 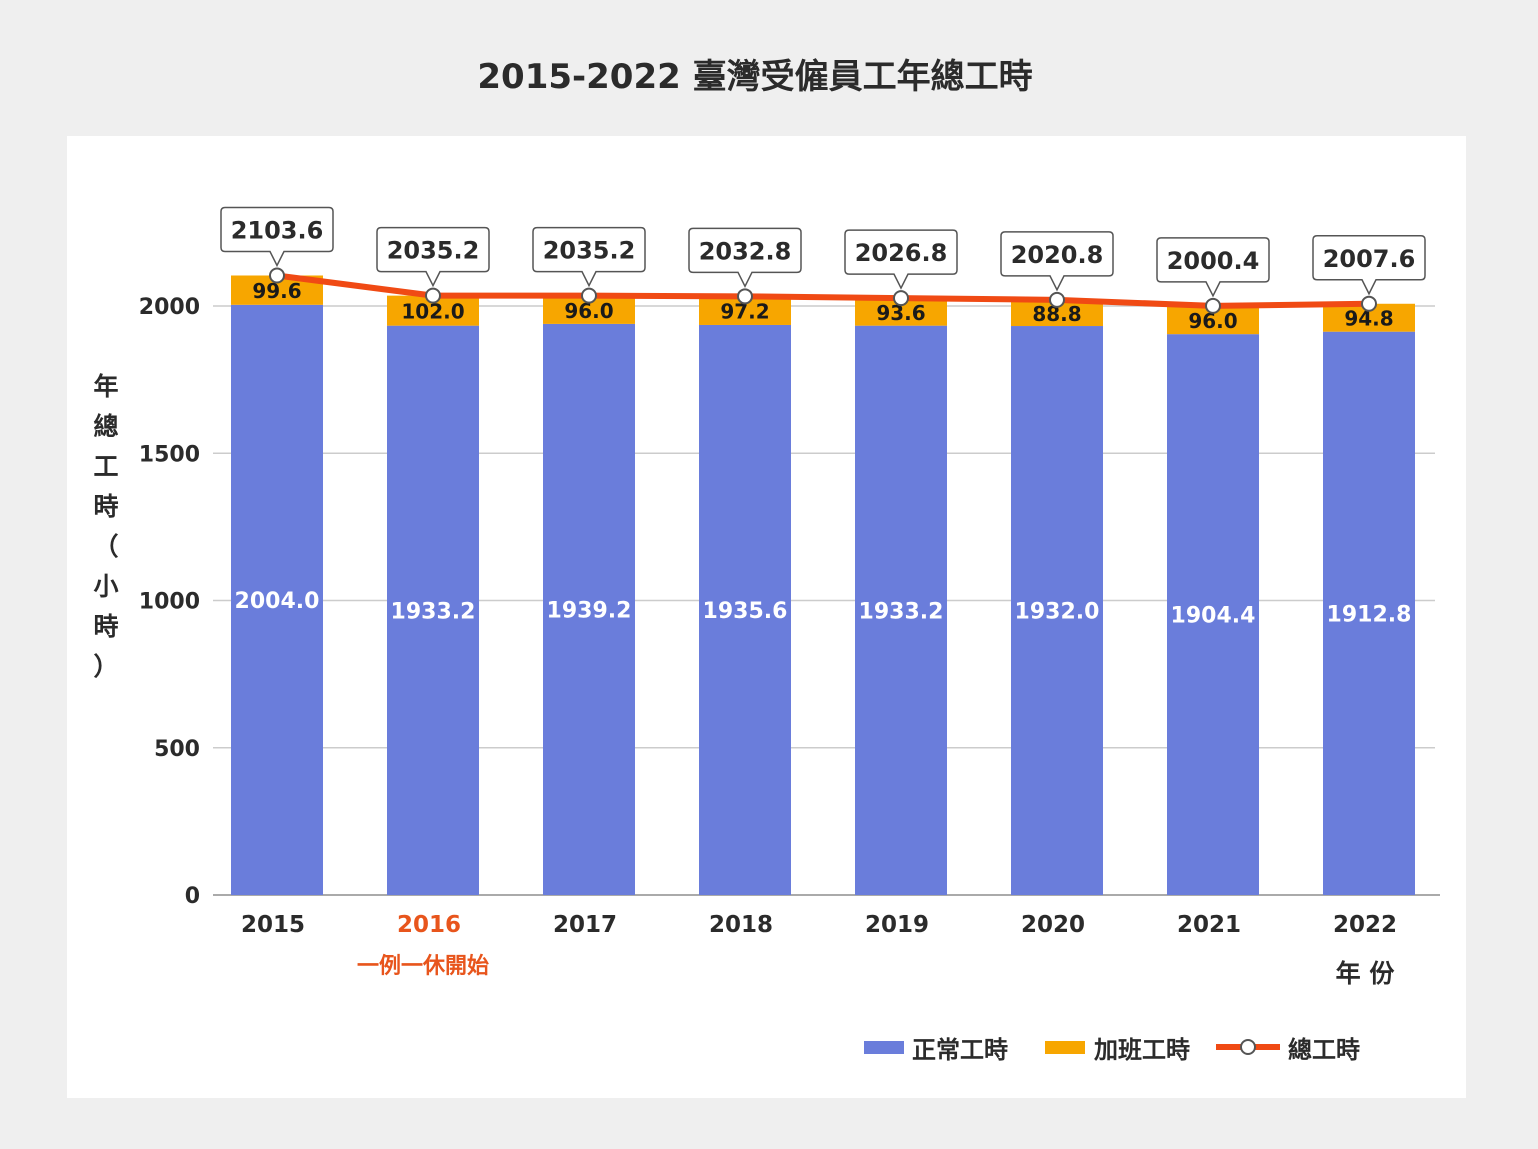 What do you see at coordinates (169, 307) in the screenshot?
I see `y-tick-label: 2000` at bounding box center [169, 307].